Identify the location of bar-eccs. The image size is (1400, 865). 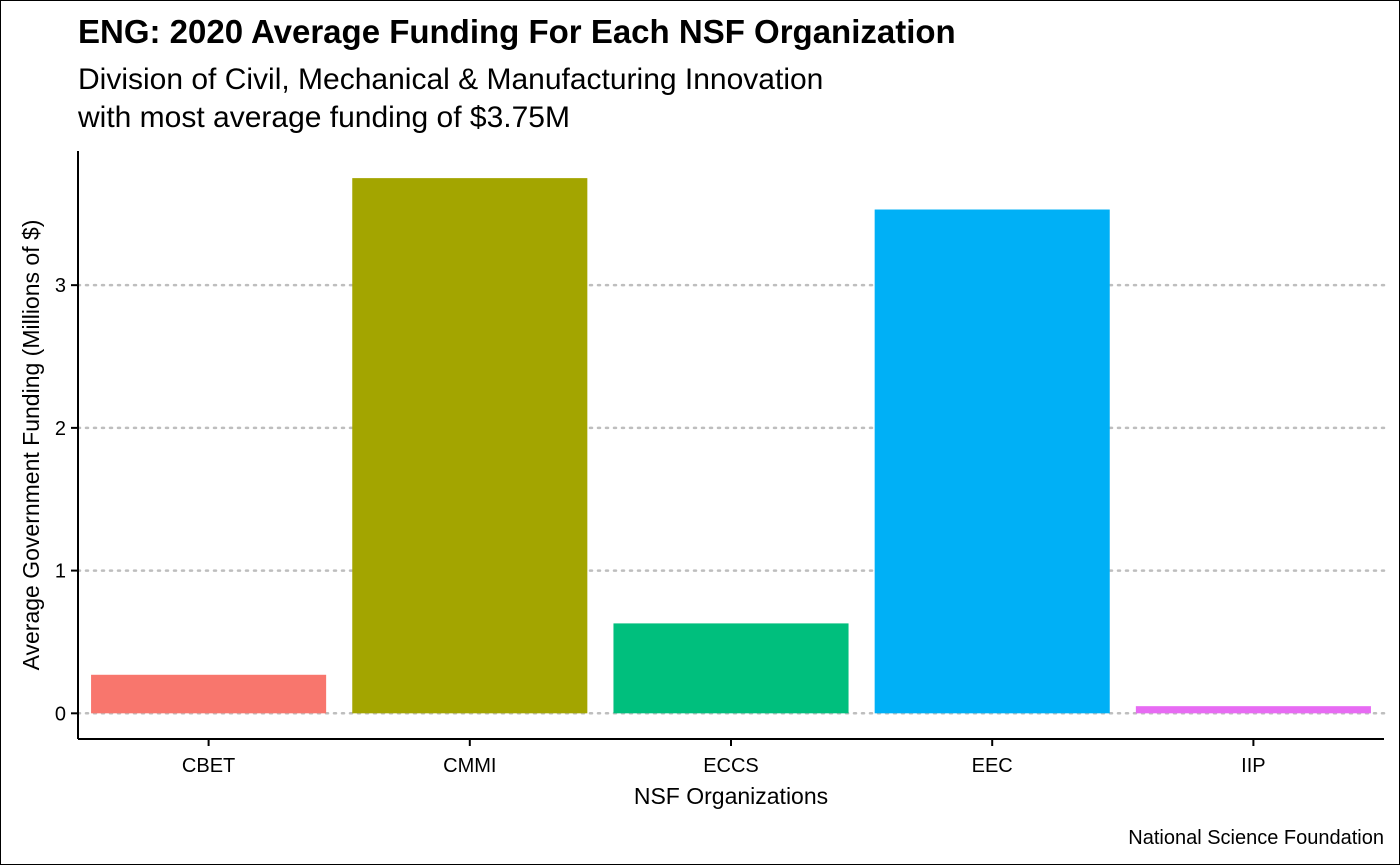
(731, 668).